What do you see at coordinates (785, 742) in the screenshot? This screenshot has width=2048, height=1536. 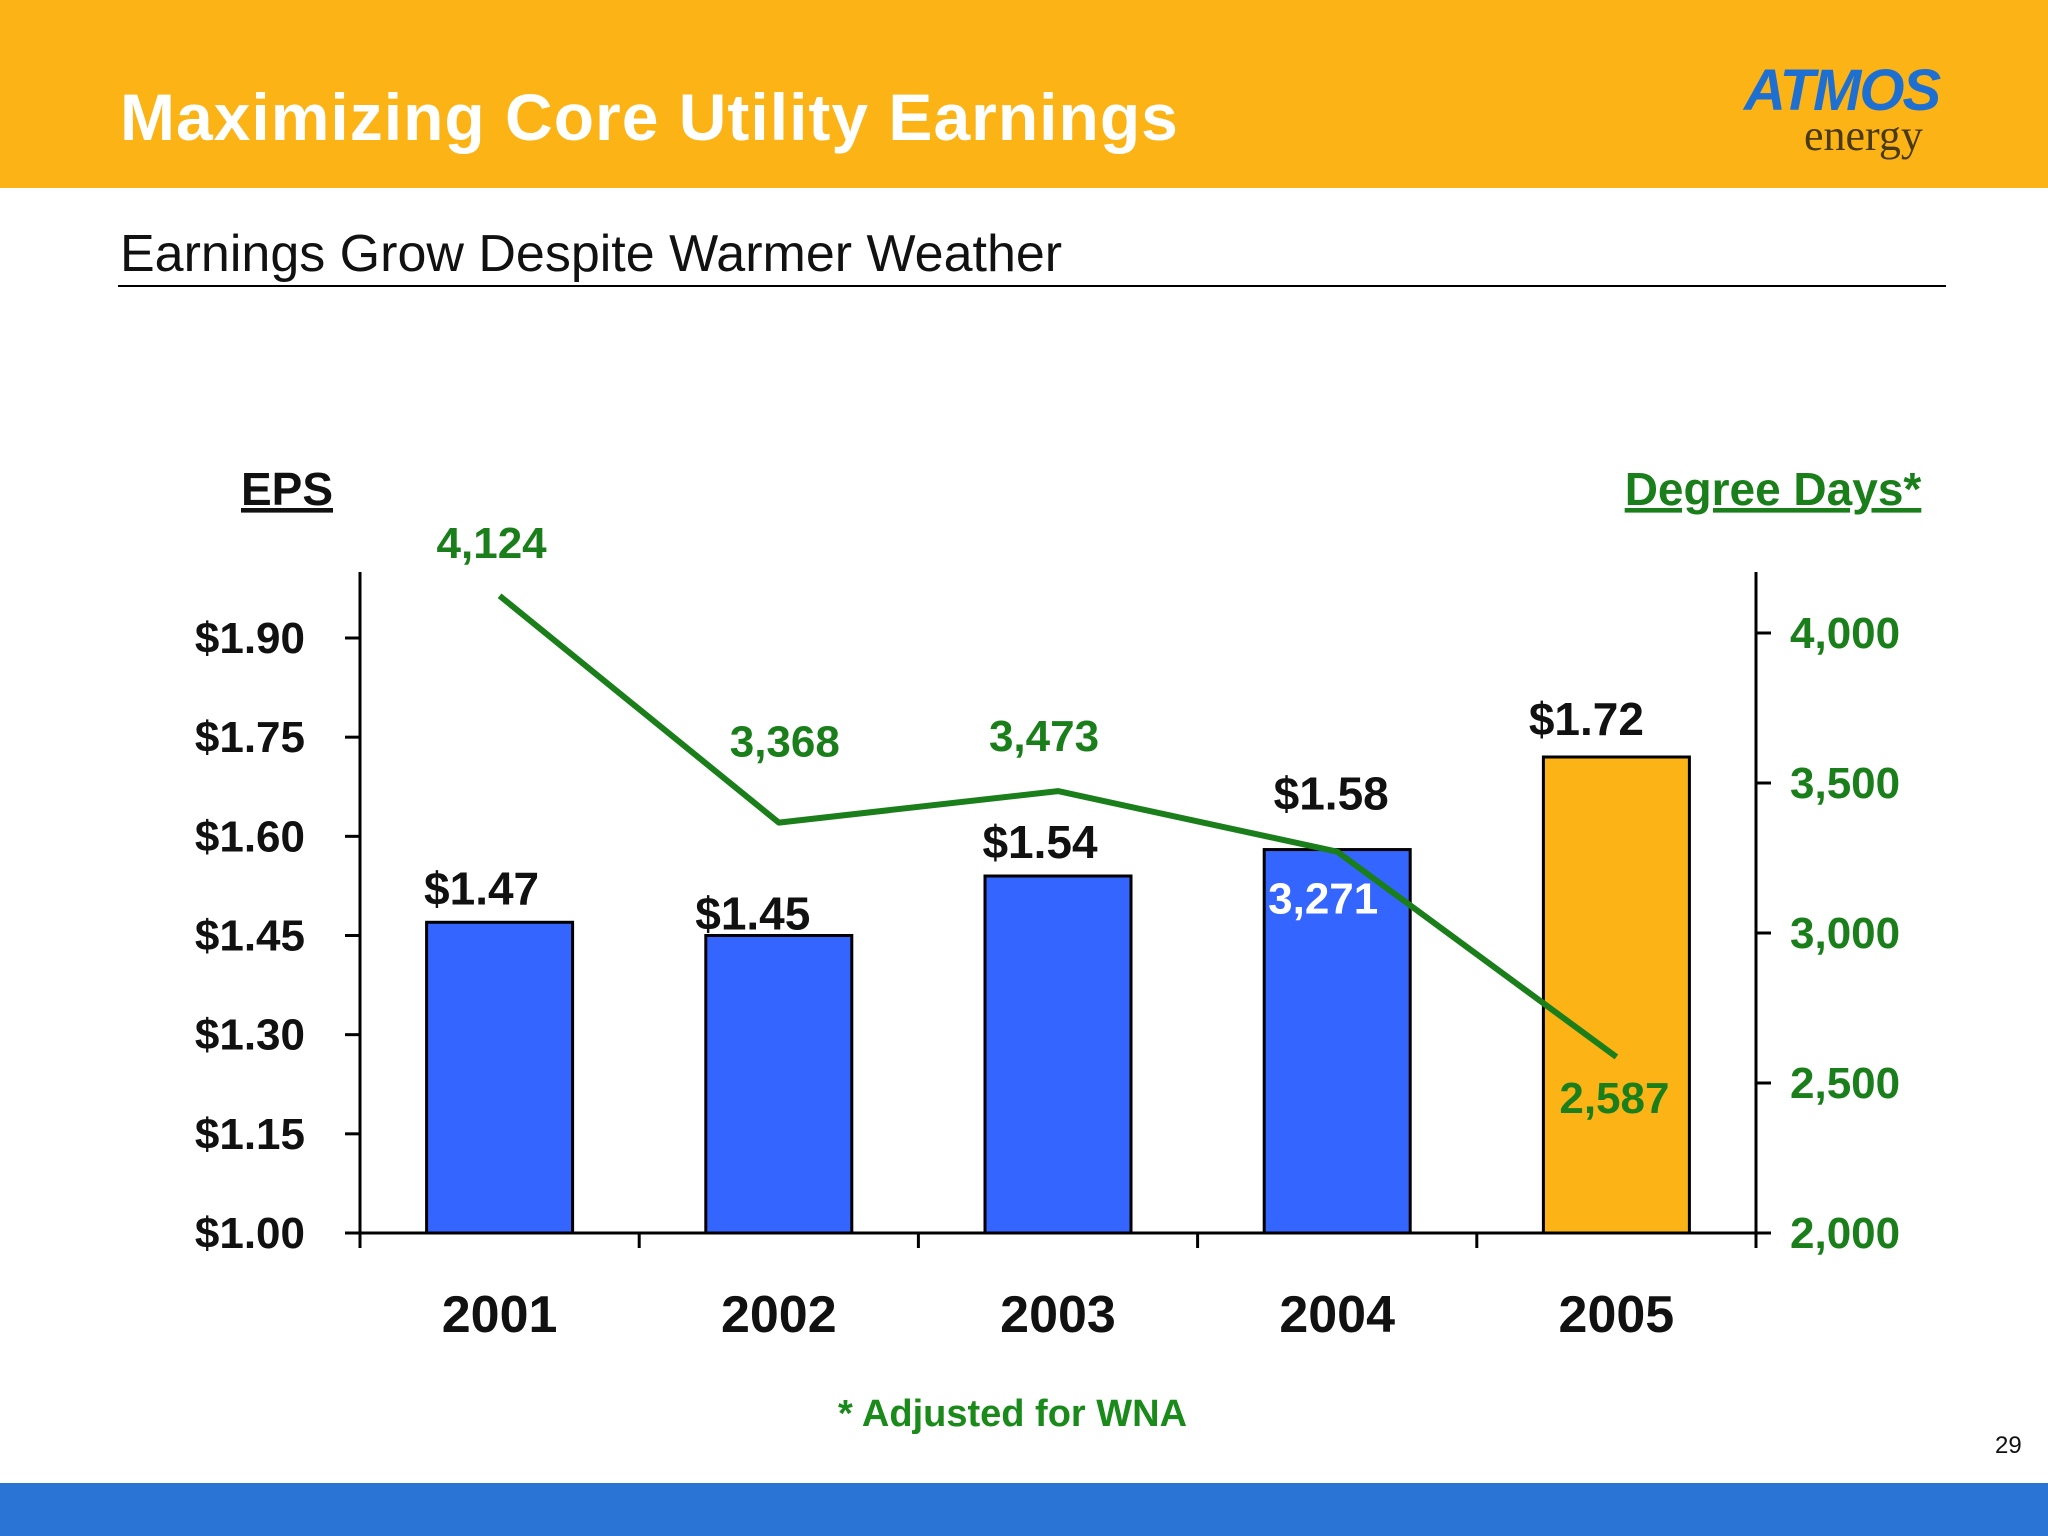 I see `degree-days-data-label: 3,368` at bounding box center [785, 742].